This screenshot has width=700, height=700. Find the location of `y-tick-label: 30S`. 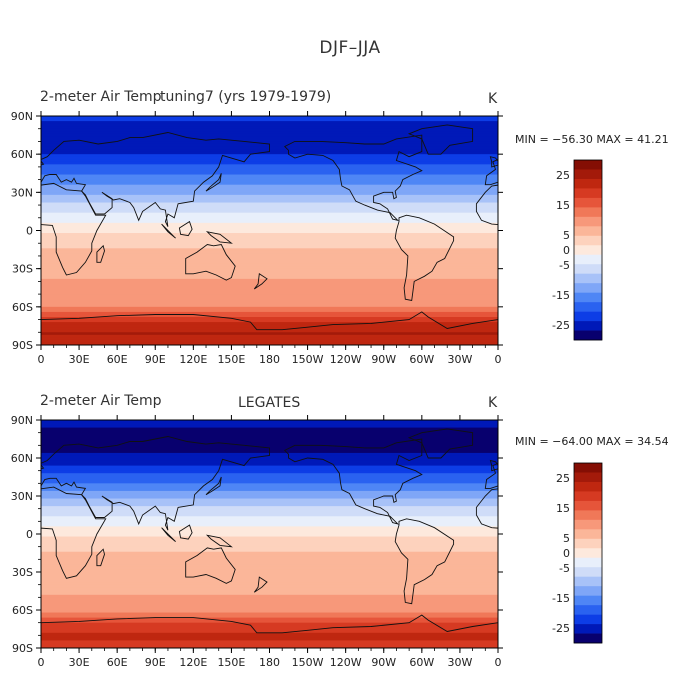

y-tick-label: 30S is located at coordinates (22, 269).